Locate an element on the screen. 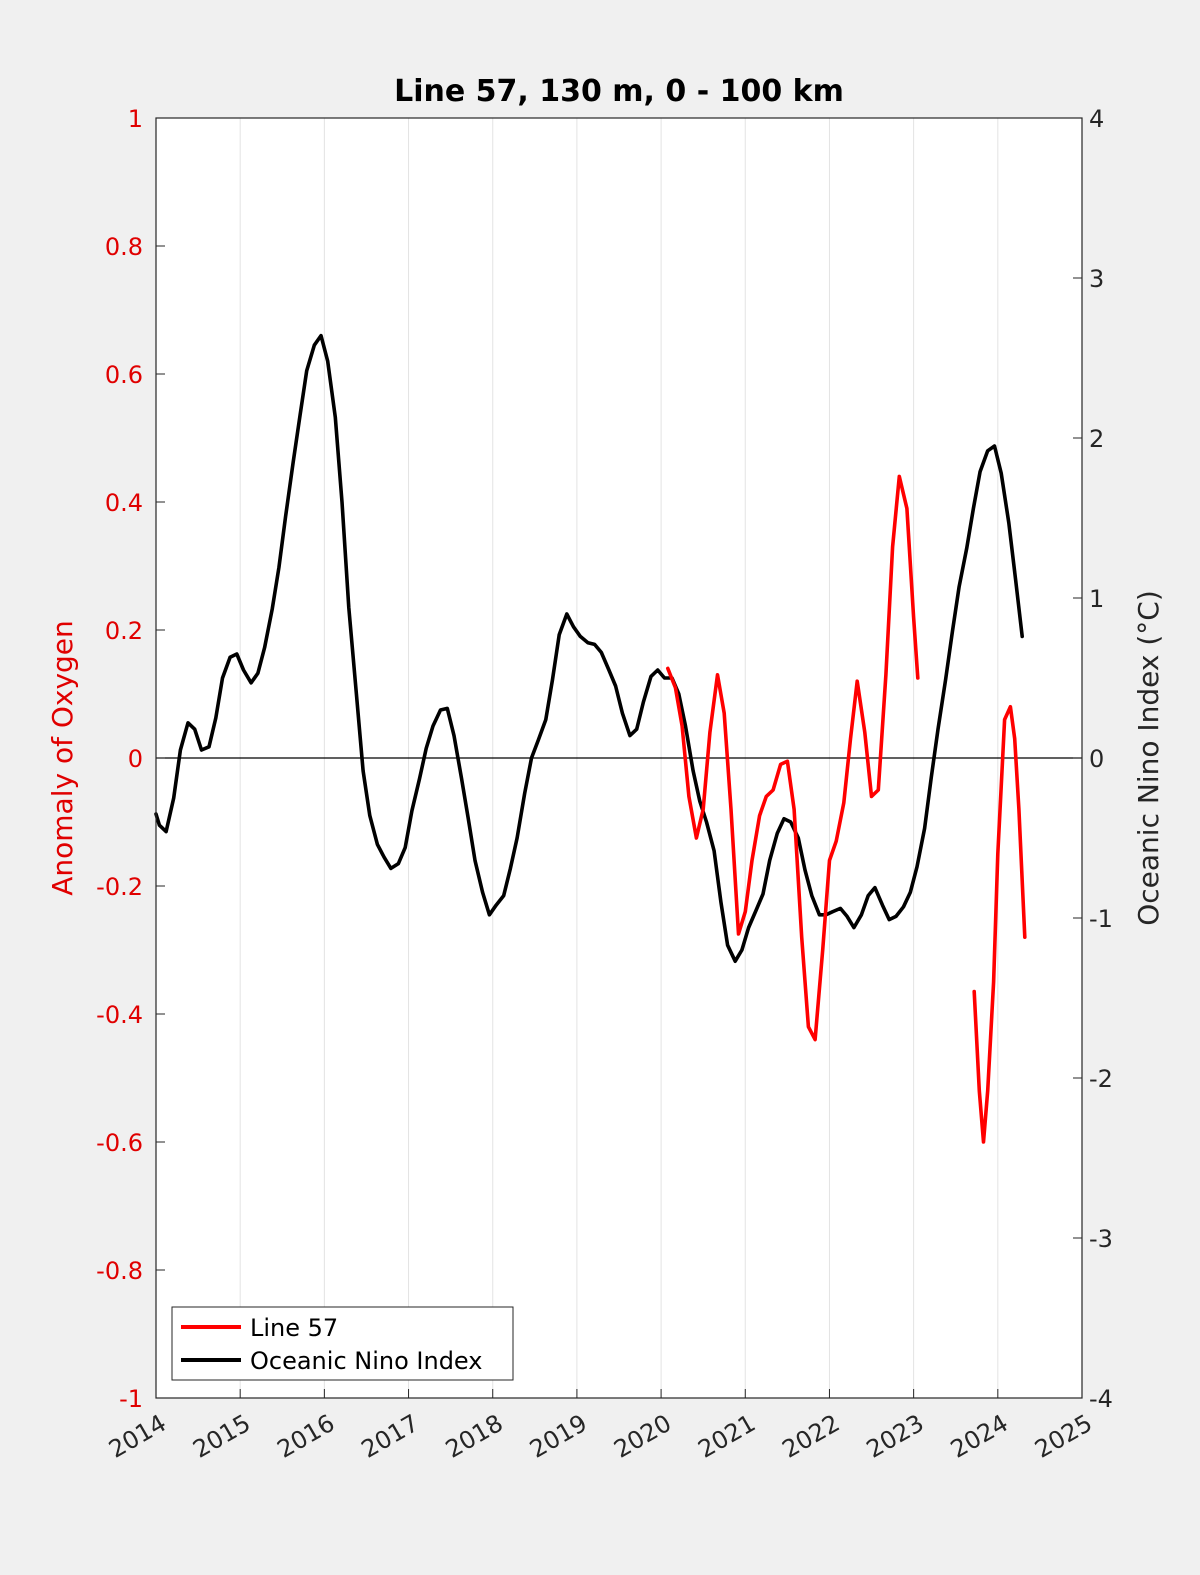 This screenshot has height=1575, width=1200. legend-label-line57: Line 57 is located at coordinates (294, 1328).